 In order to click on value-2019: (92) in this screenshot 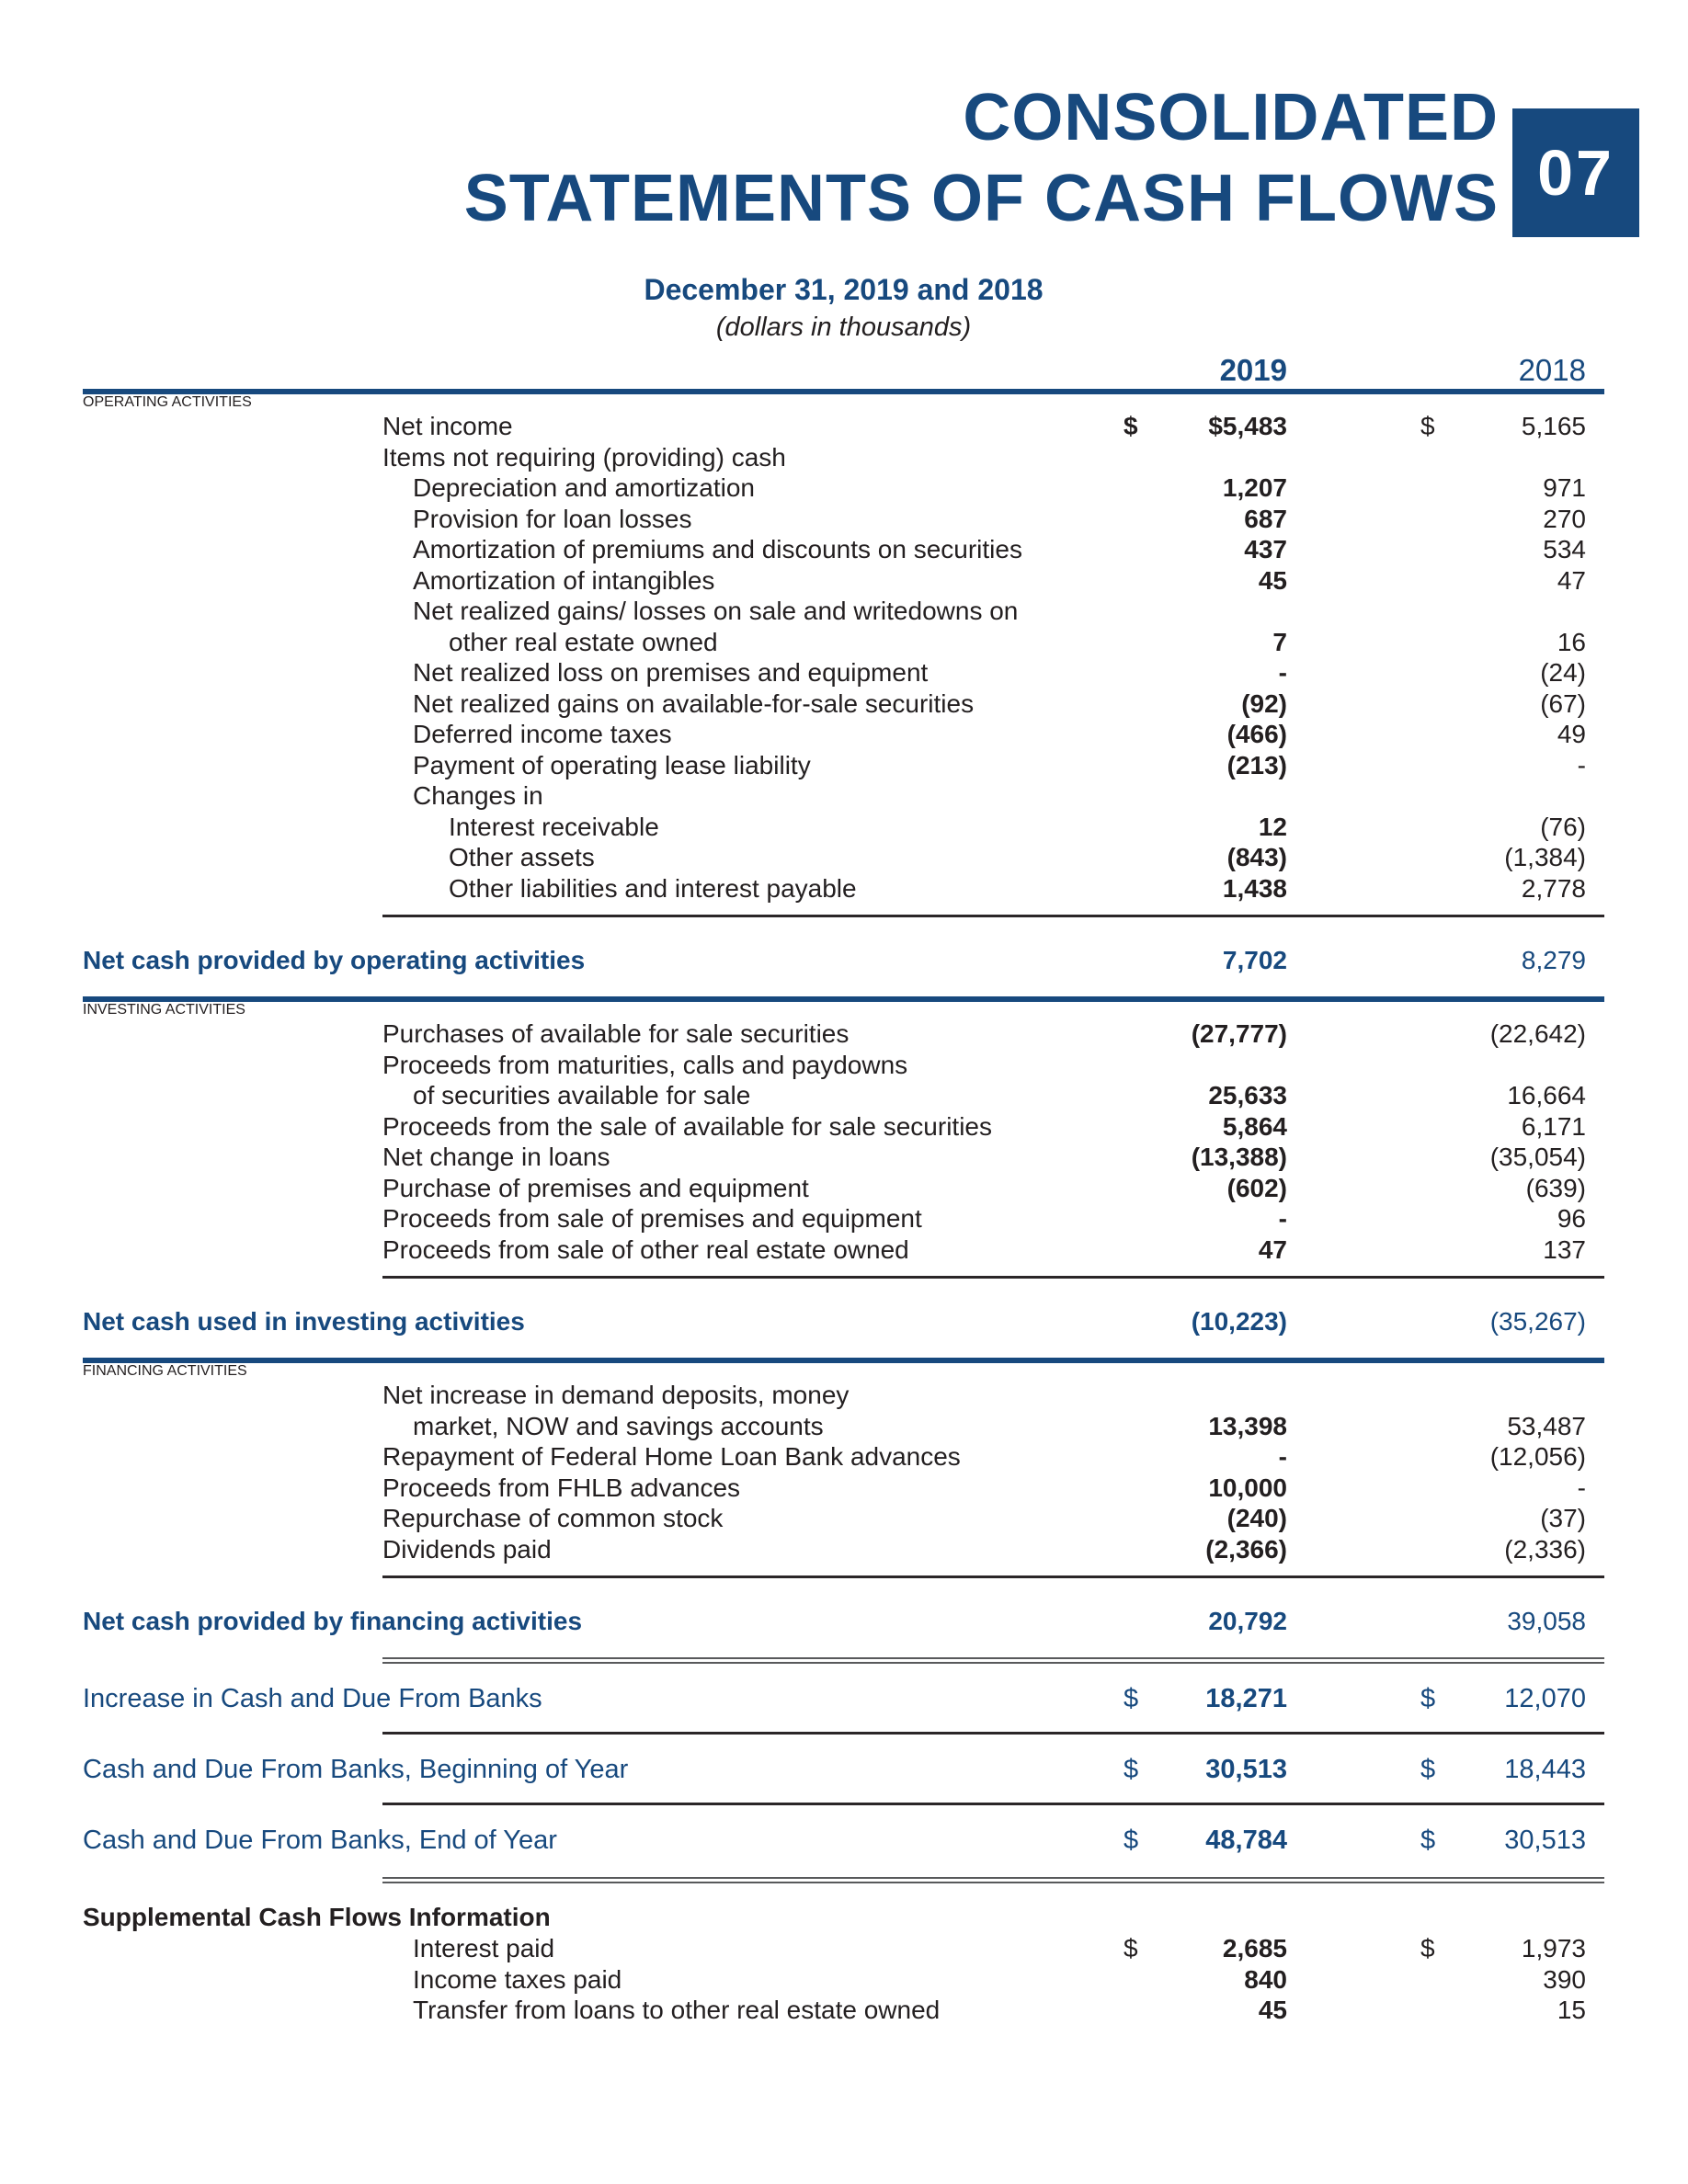, I will do `click(1264, 703)`.